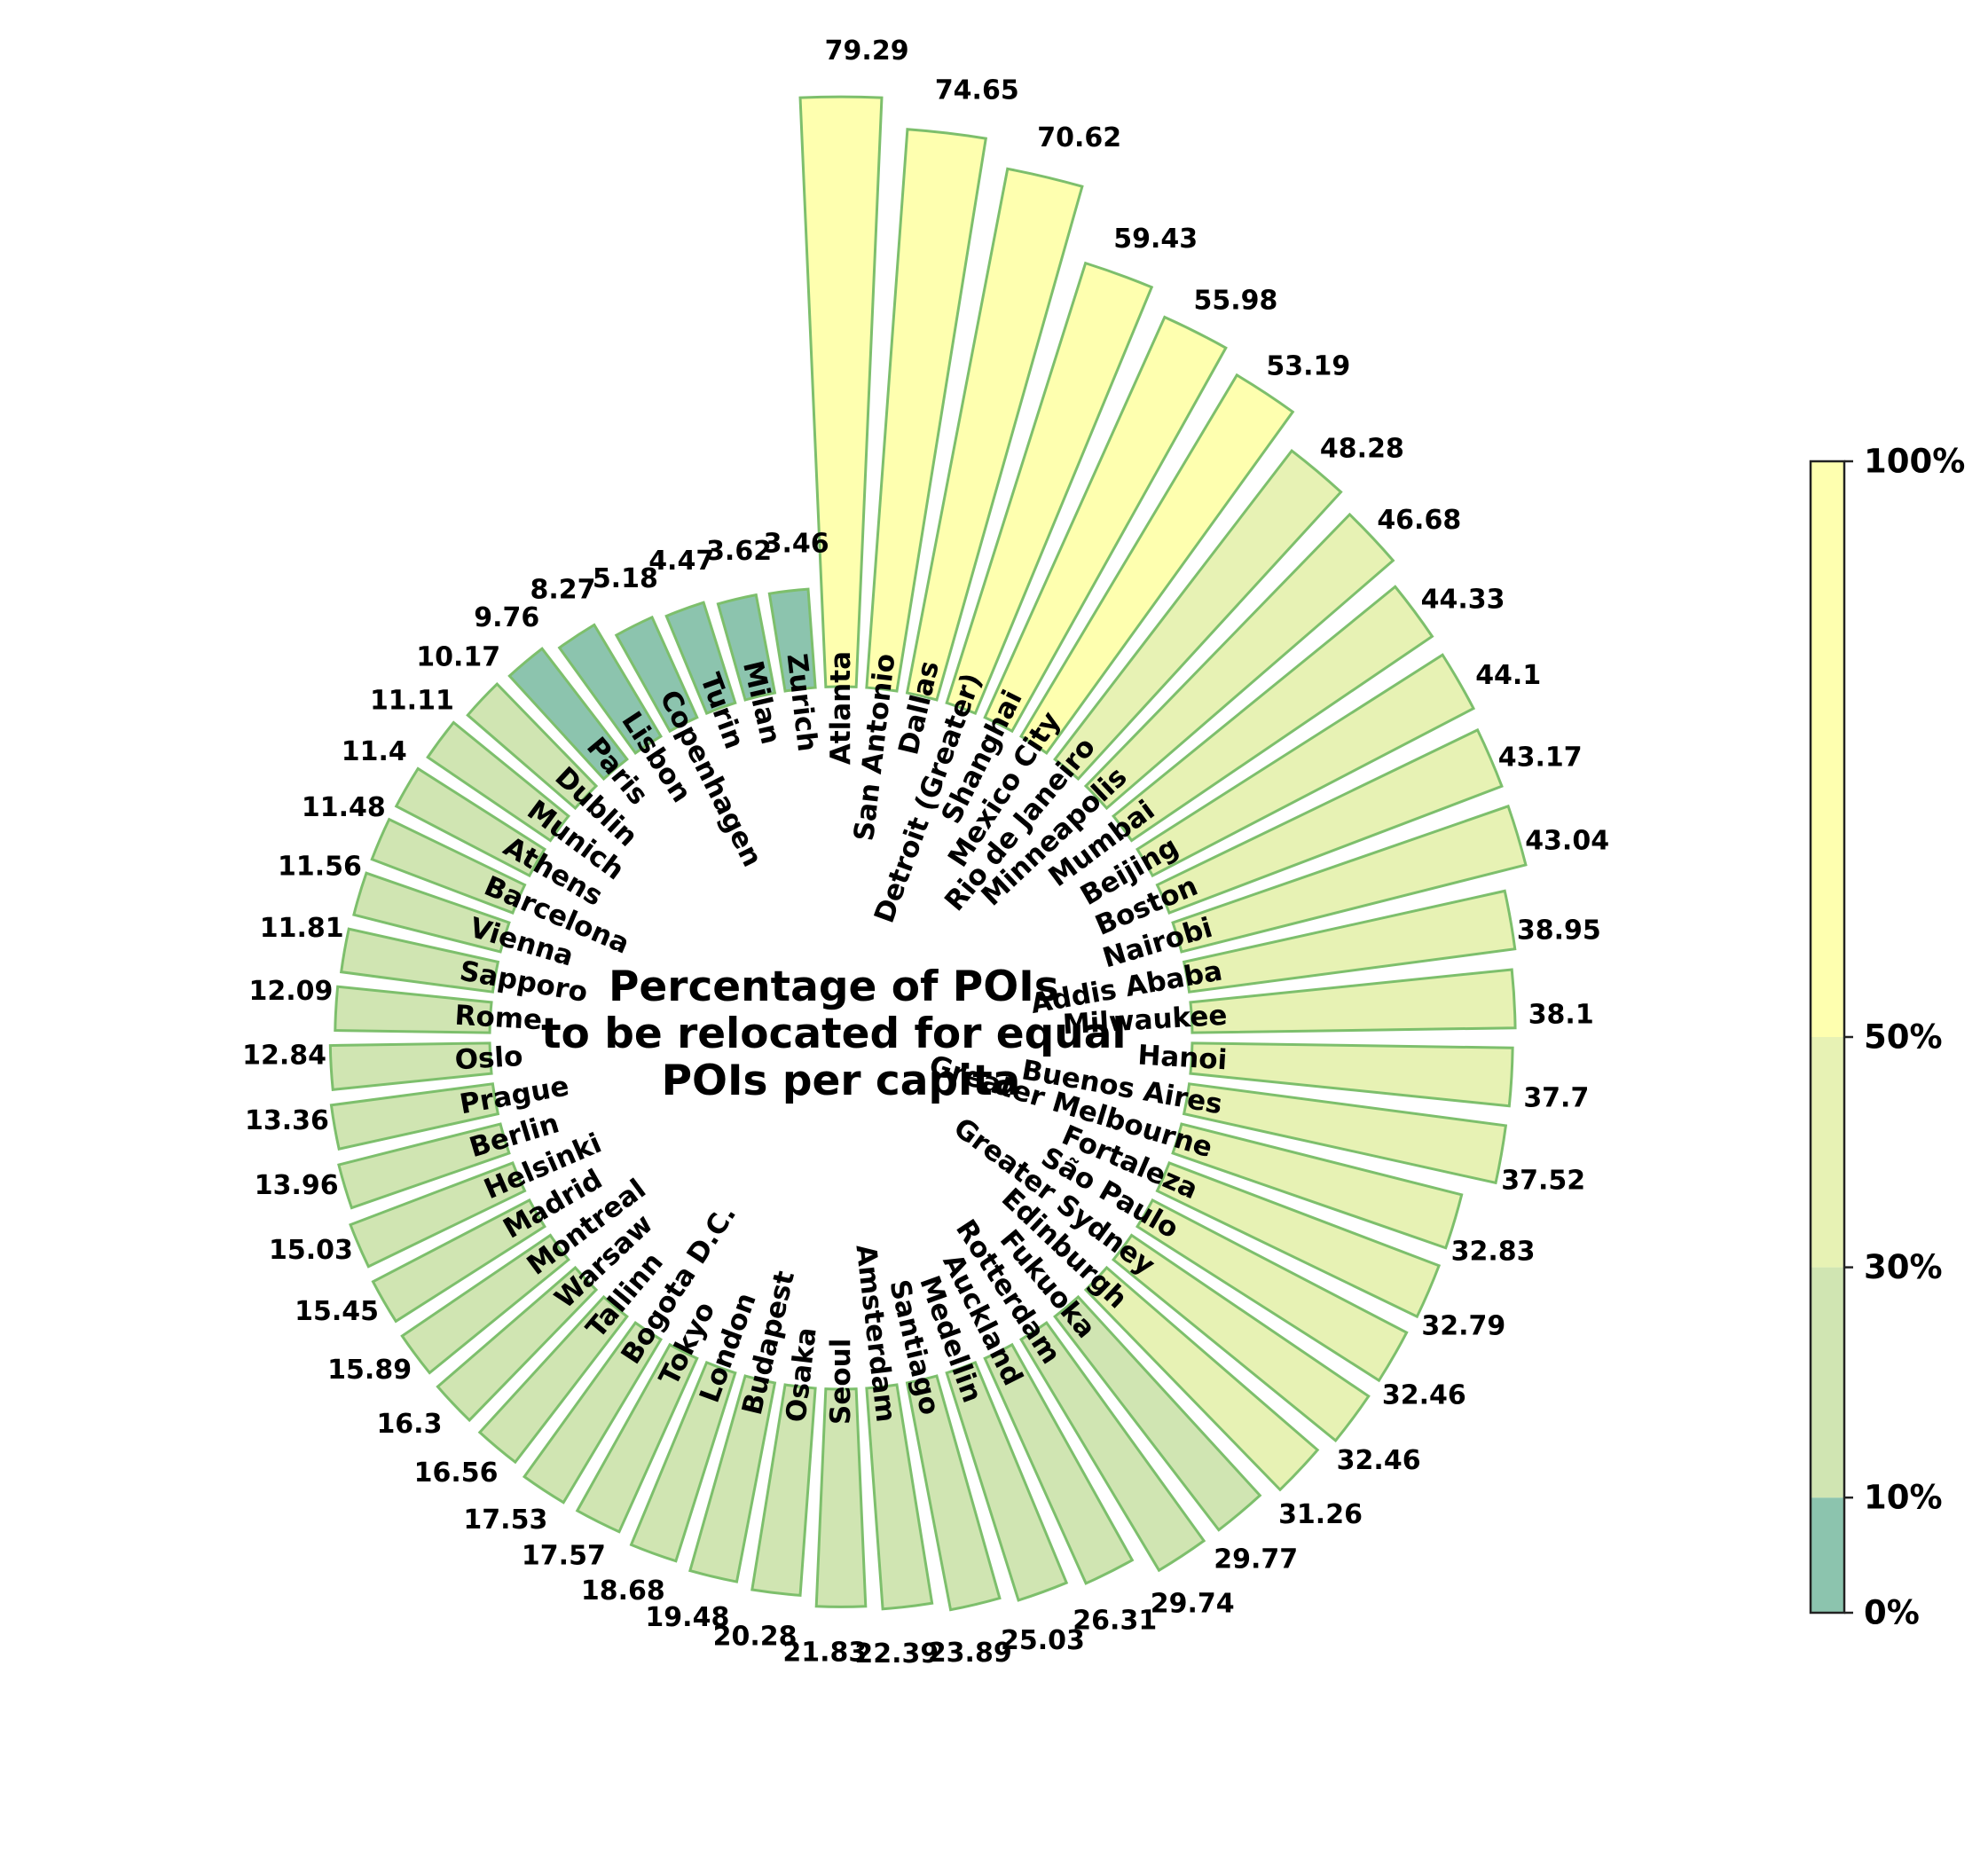 The height and width of the screenshot is (1870, 1988). I want to click on bar-lisbon, so click(610, 689).